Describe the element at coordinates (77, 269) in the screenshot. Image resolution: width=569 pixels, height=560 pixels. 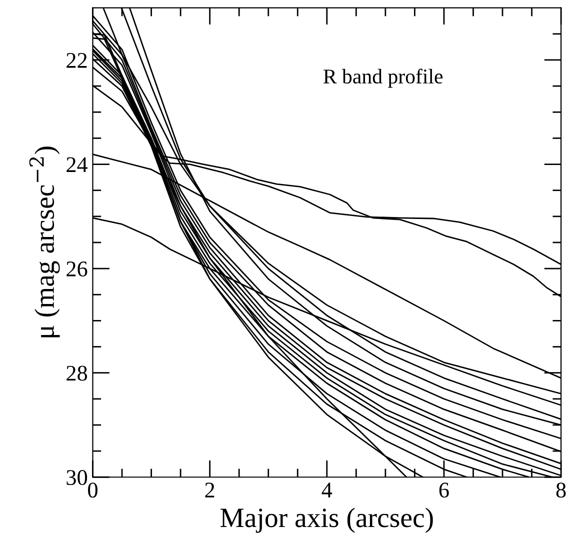
I see `y-tick-label: 26` at that location.